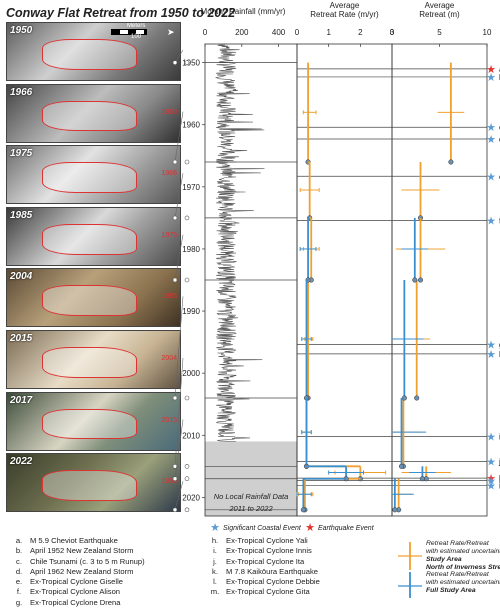 The width and height of the screenshot is (500, 608). What do you see at coordinates (19, 592) in the screenshot?
I see `event-legend-key: f.` at bounding box center [19, 592].